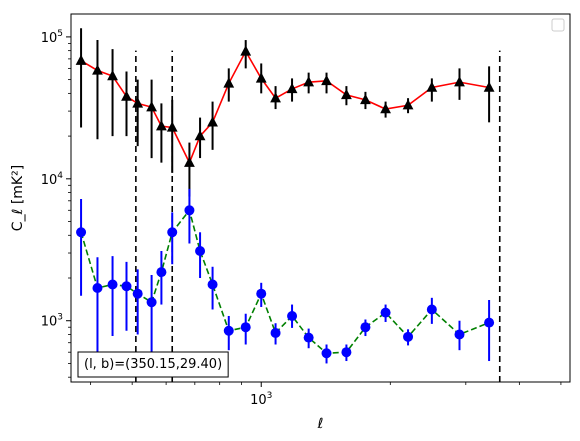  I want to click on y-tick-label: 10⁵, so click(52, 37).